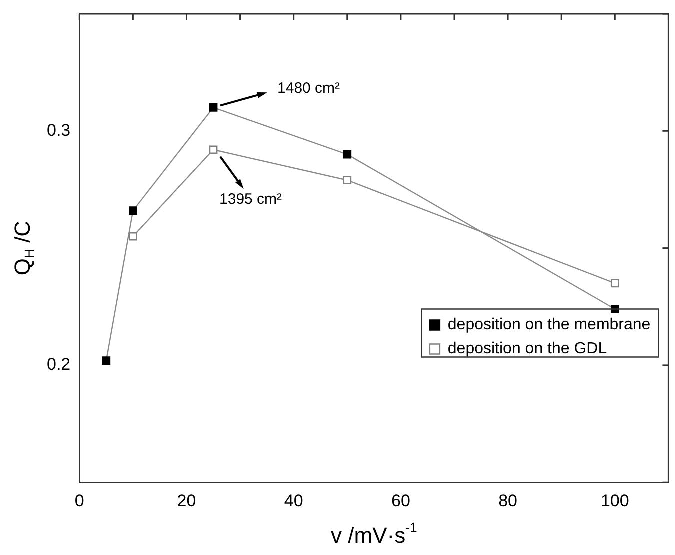 Image resolution: width=675 pixels, height=555 pixels. What do you see at coordinates (24, 248) in the screenshot?
I see `y-axis-title: QH /C` at bounding box center [24, 248].